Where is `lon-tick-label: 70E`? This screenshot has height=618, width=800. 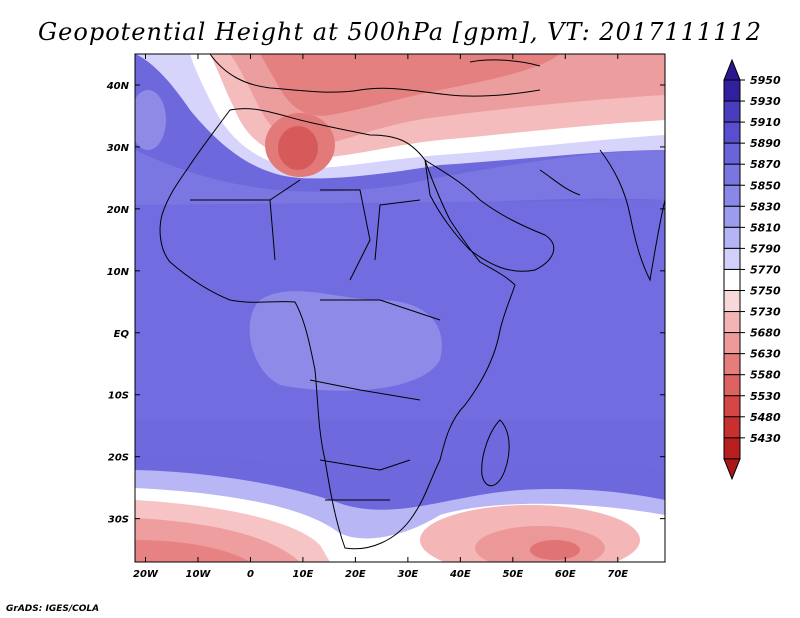 lon-tick-label: 70E is located at coordinates (617, 574).